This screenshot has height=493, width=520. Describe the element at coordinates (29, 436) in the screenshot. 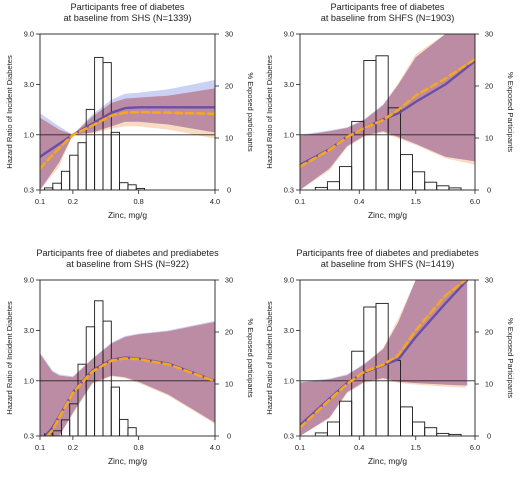

I see `y-tick-label: 0.3` at that location.